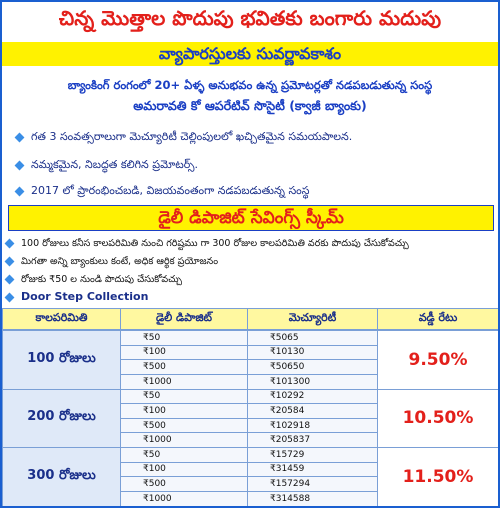 The image size is (500, 508). What do you see at coordinates (312, 455) in the screenshot?
I see `maturity-cell: ₹15729` at bounding box center [312, 455].